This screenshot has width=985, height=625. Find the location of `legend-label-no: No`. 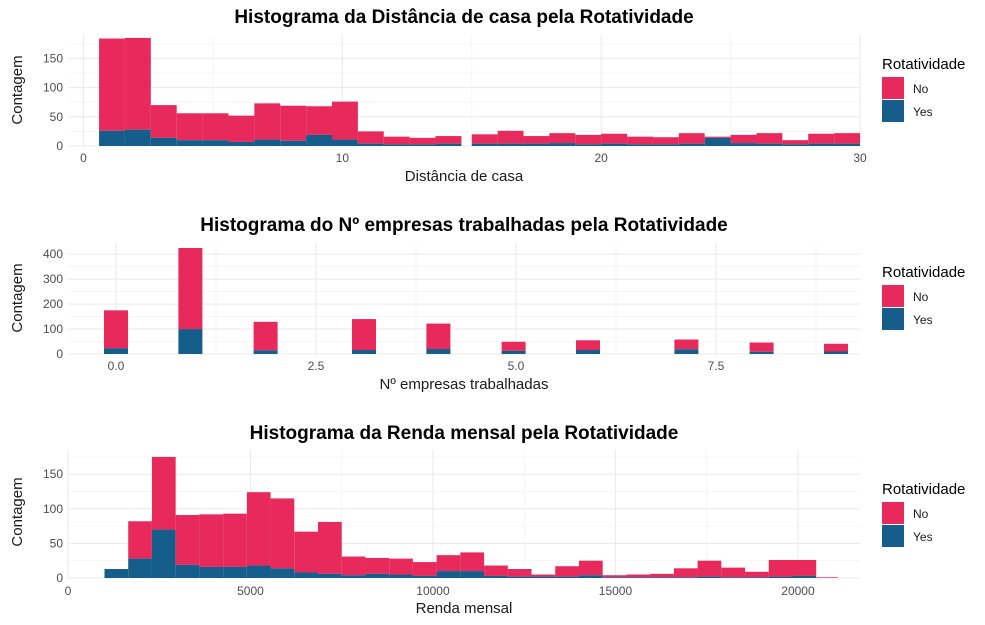

legend-label-no: No is located at coordinates (921, 297).